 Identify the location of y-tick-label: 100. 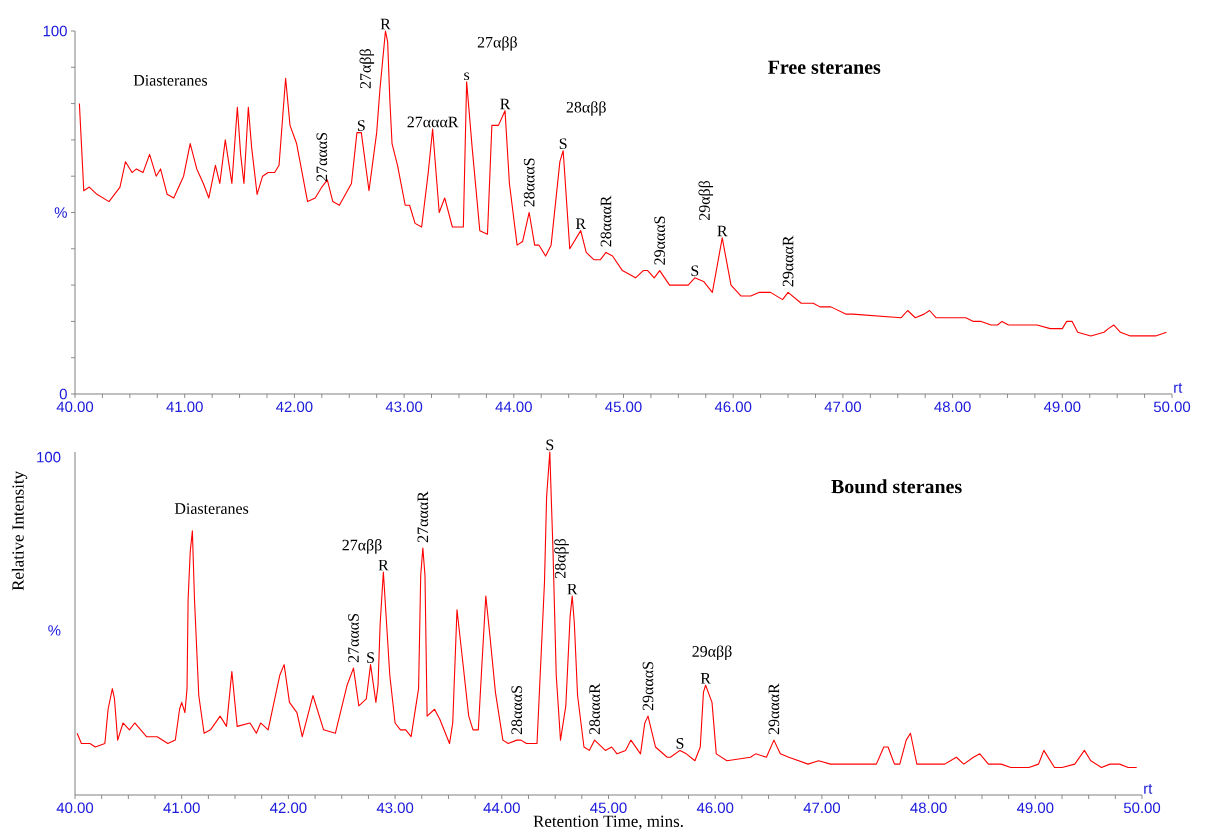
(55, 31).